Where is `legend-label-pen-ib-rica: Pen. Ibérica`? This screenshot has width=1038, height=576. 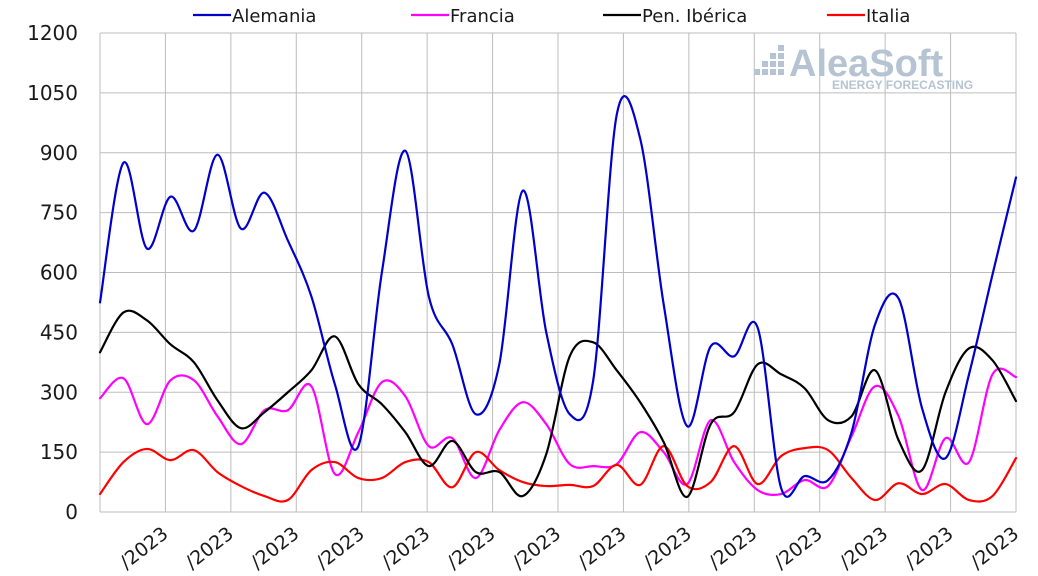
legend-label-pen-ib-rica: Pen. Ibérica is located at coordinates (694, 16).